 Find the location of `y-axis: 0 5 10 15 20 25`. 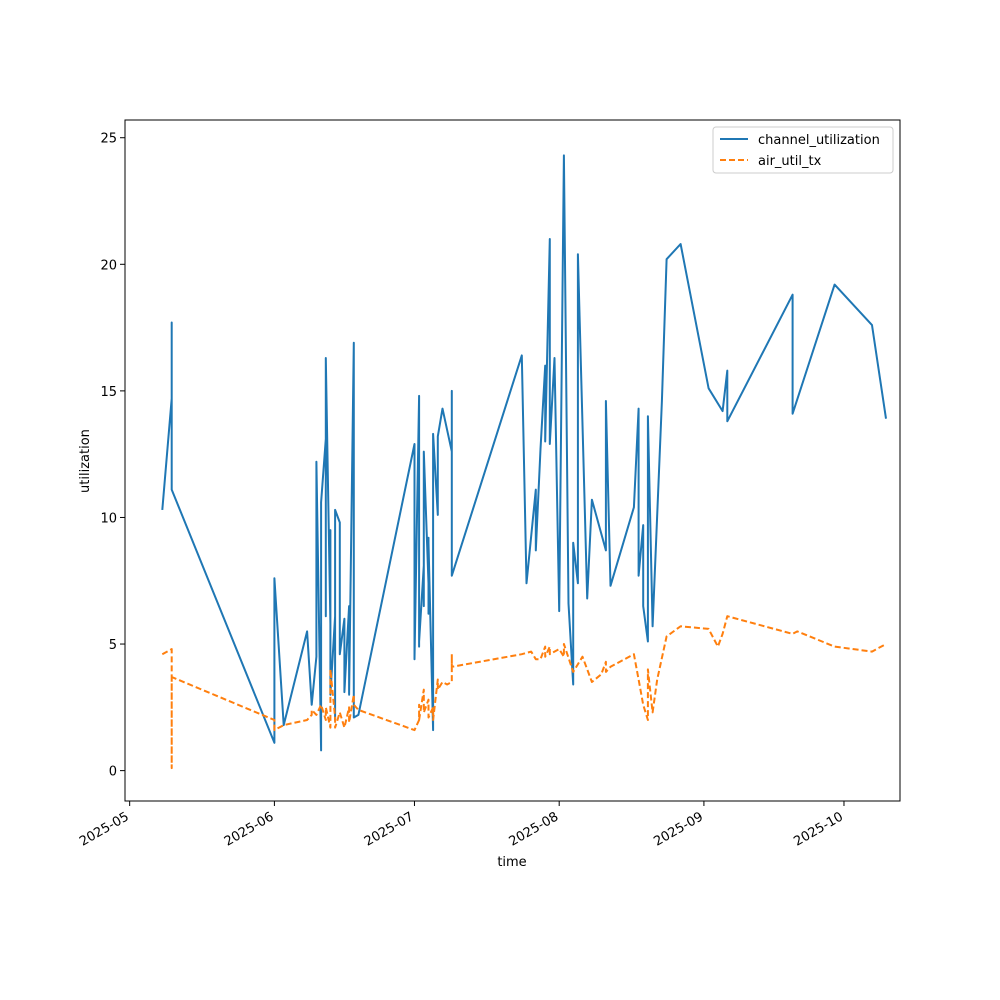

y-axis: 0 5 10 15 20 25 is located at coordinates (112, 456).